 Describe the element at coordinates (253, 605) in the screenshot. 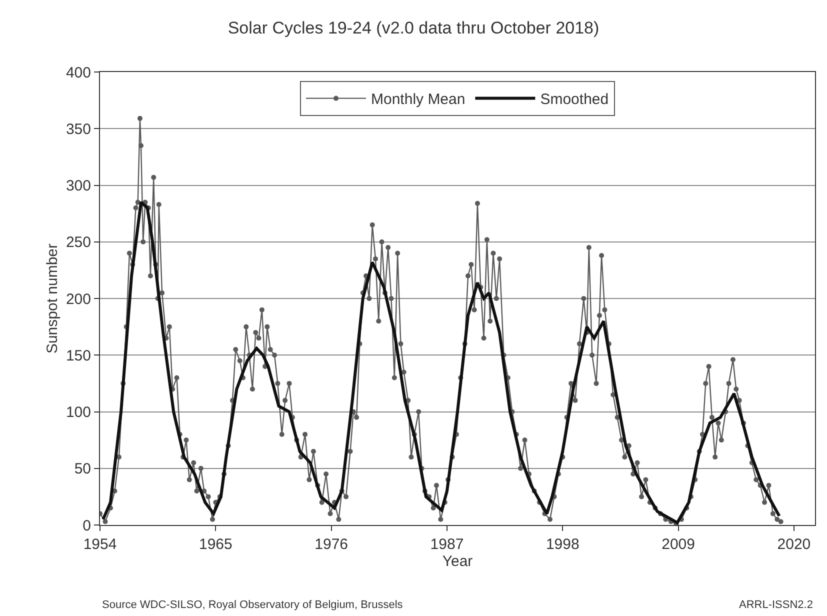

I see `source-note: Source WDC-SILSO, Royal Observatory of Belgium, Brussels` at that location.